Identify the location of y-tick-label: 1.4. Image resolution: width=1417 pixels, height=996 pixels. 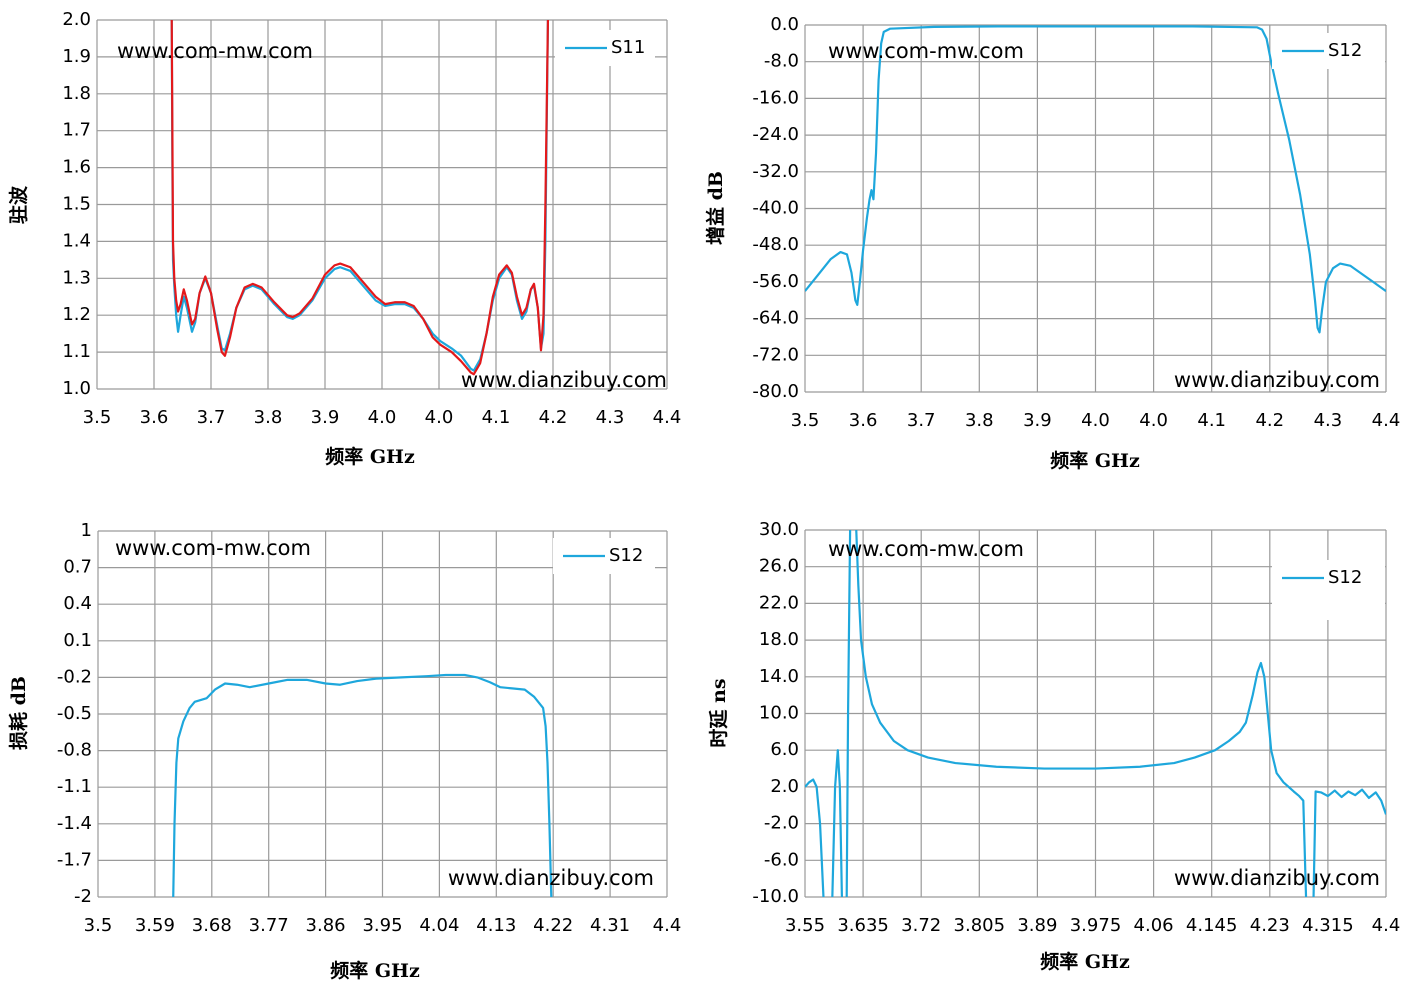
(76, 240).